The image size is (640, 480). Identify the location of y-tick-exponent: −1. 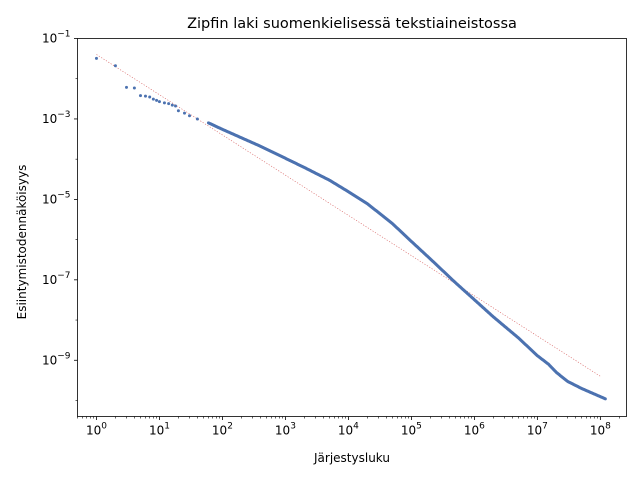
(63, 35).